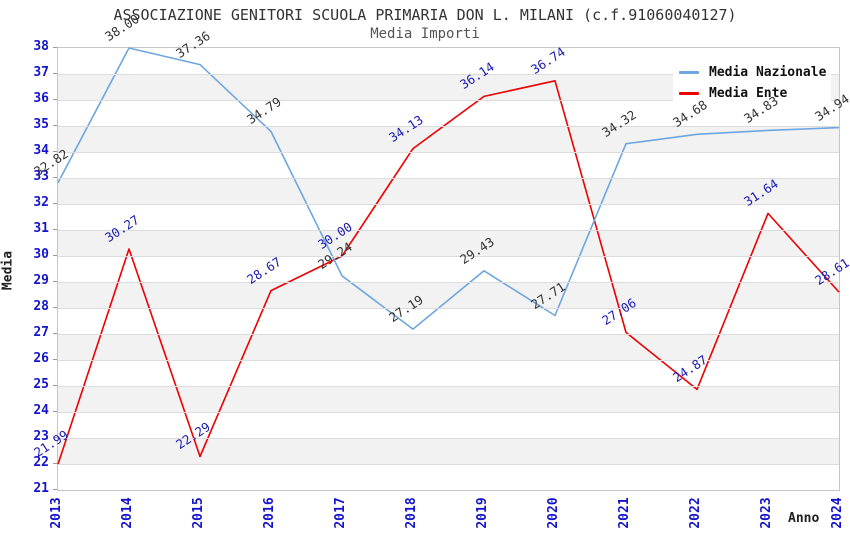 This screenshot has height=550, width=850. I want to click on y-tick-label: 32, so click(41, 202).